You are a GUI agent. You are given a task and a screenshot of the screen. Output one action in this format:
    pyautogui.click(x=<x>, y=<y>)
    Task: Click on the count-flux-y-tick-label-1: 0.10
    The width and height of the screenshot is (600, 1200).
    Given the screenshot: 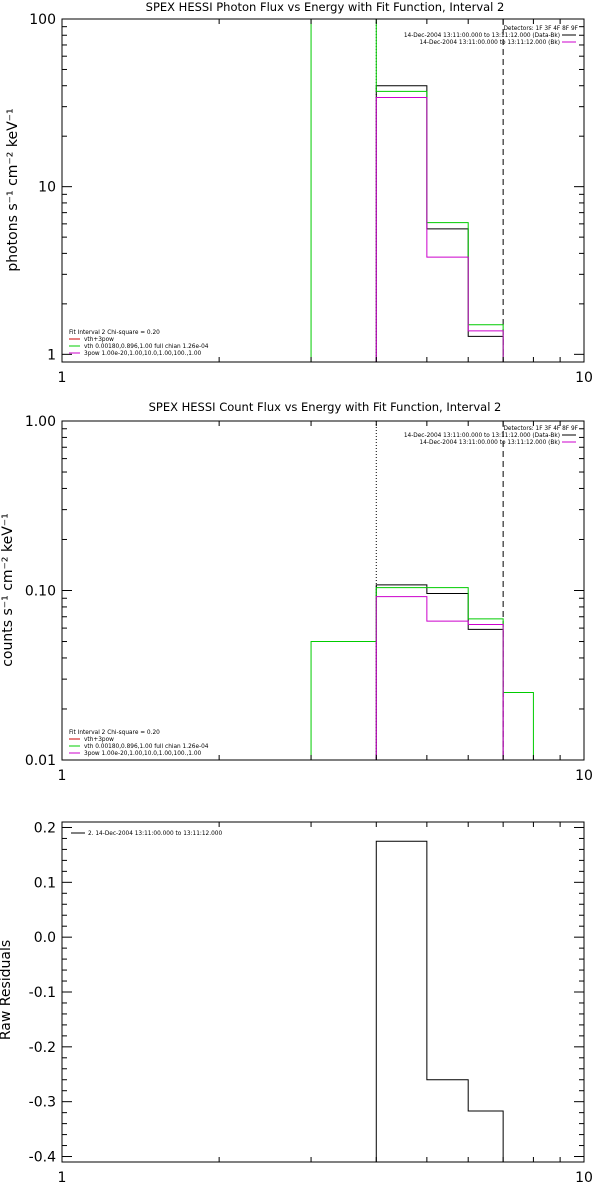 What is the action you would take?
    pyautogui.click(x=40, y=592)
    